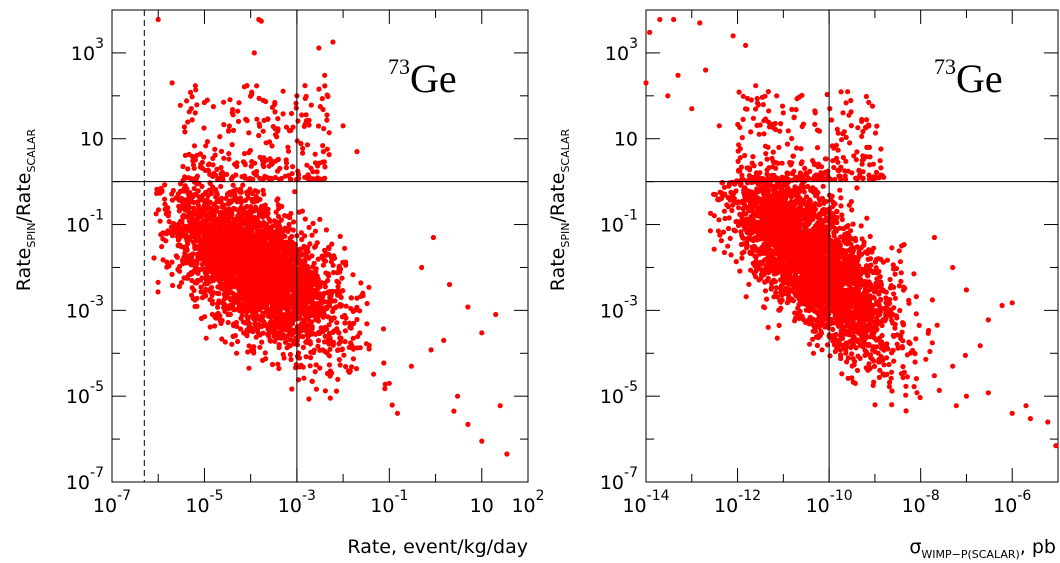 The height and width of the screenshot is (563, 1060). I want to click on y-tick-label: 10⁻³, so click(85, 307).